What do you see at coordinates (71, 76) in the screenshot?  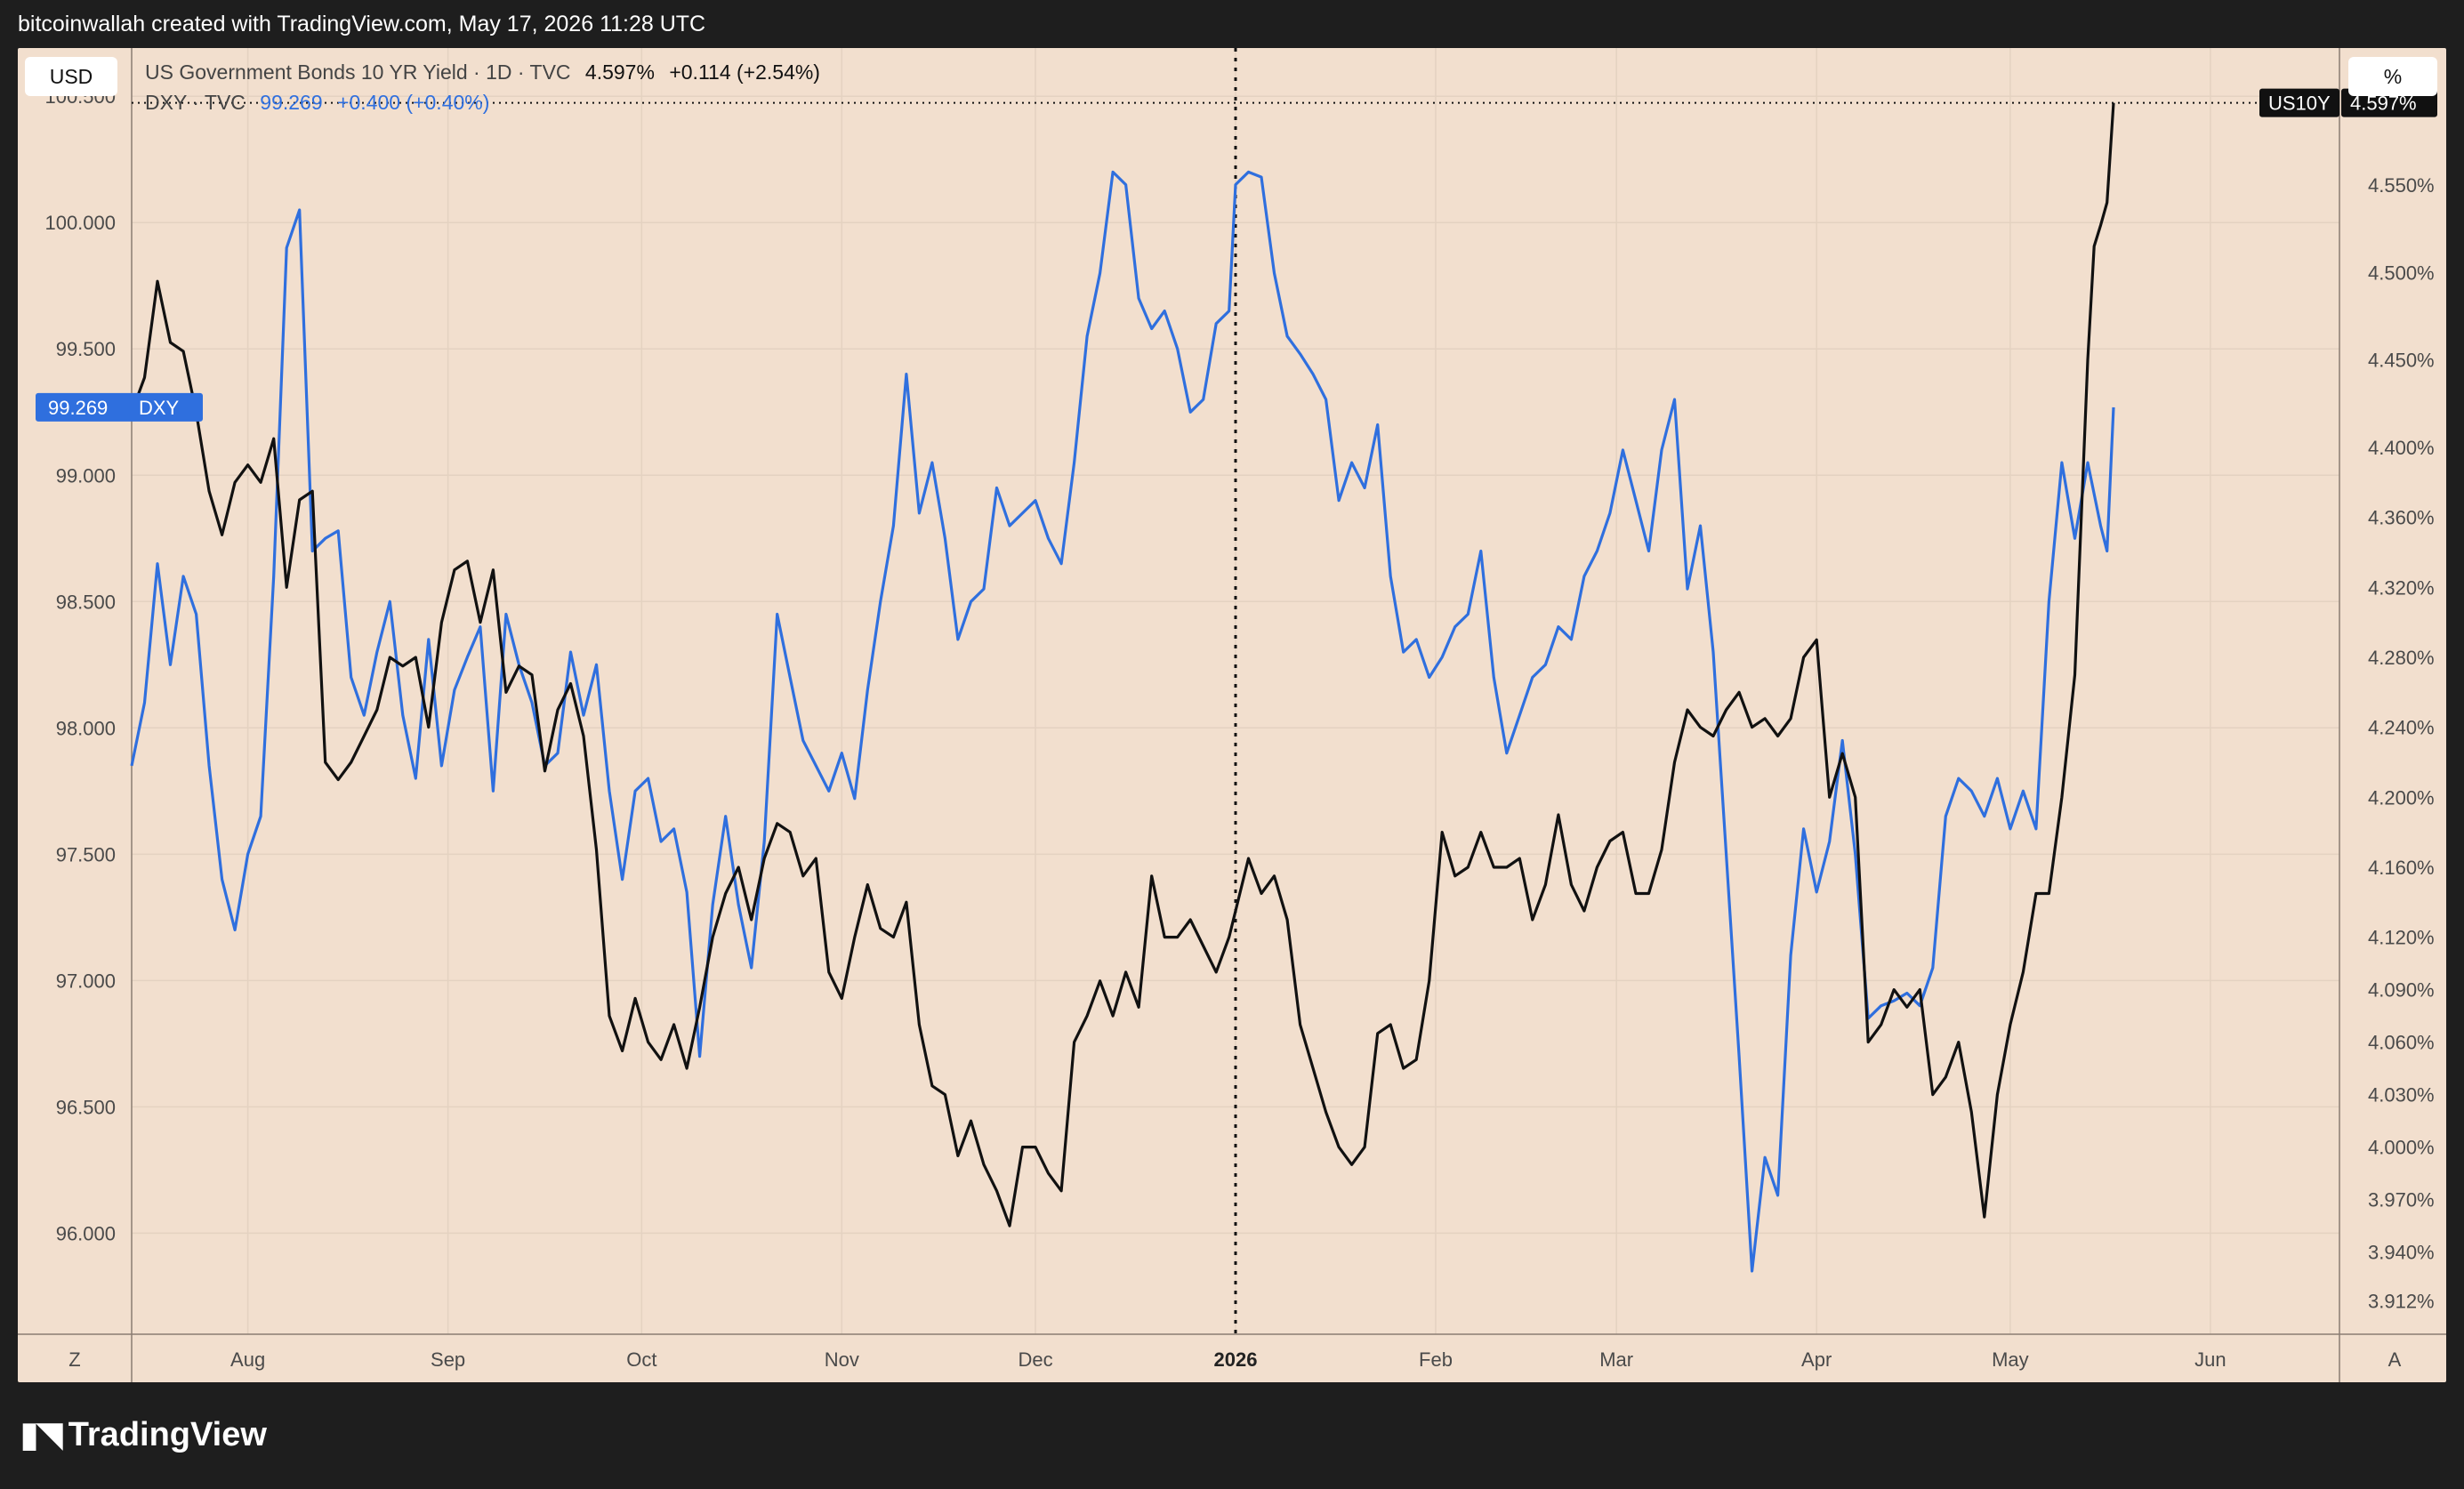 I see `currency-button: USD` at bounding box center [71, 76].